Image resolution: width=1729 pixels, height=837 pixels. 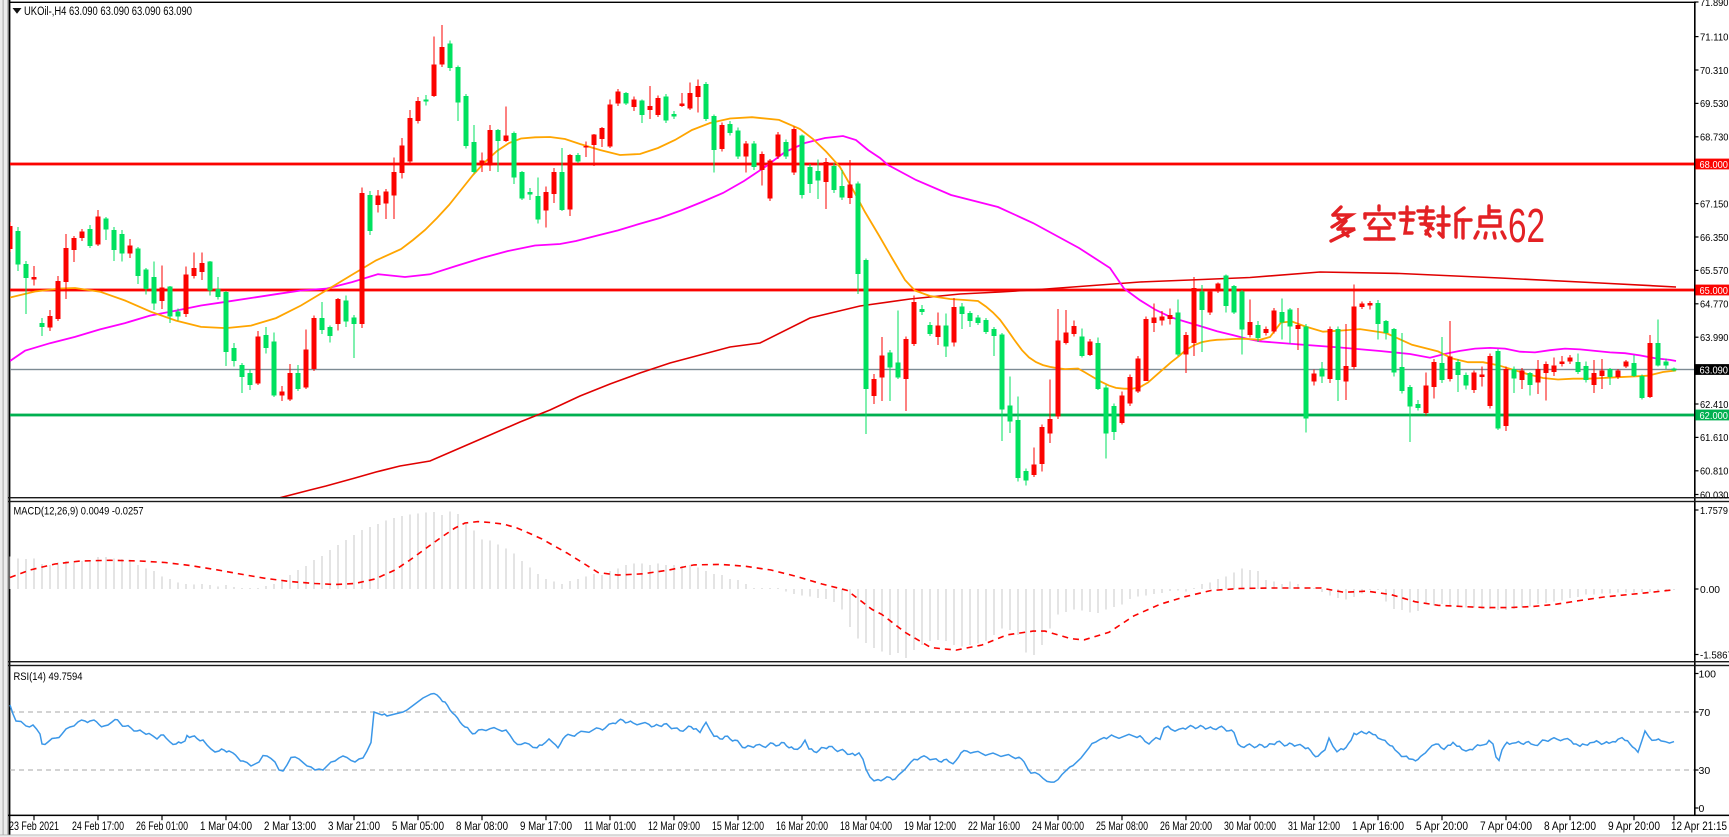 What do you see at coordinates (1714, 291) in the screenshot?
I see `svg-text: 65.000` at bounding box center [1714, 291].